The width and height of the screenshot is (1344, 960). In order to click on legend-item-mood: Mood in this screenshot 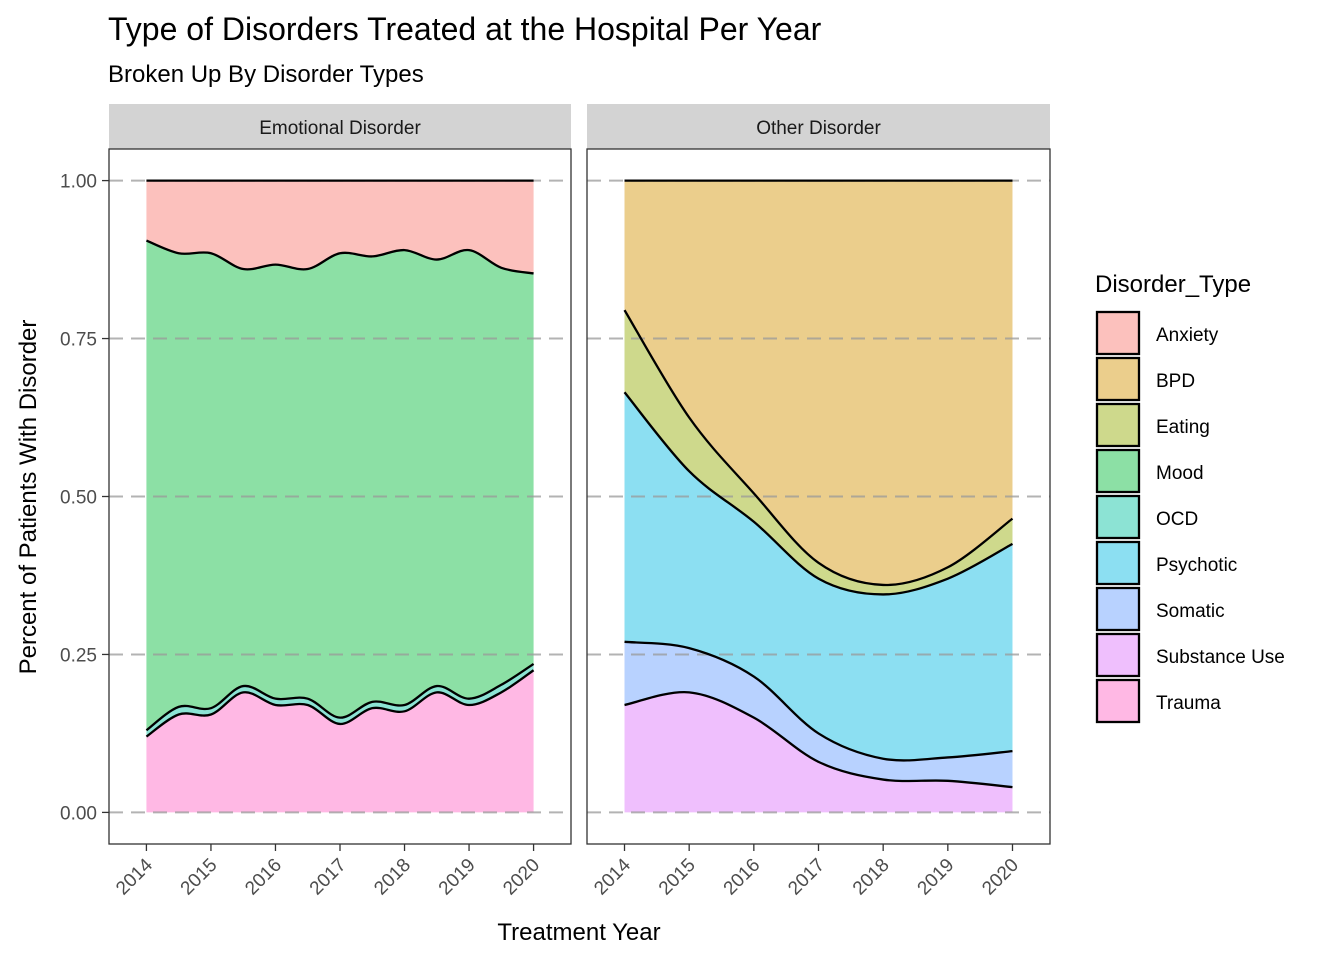, I will do `click(1149, 471)`.